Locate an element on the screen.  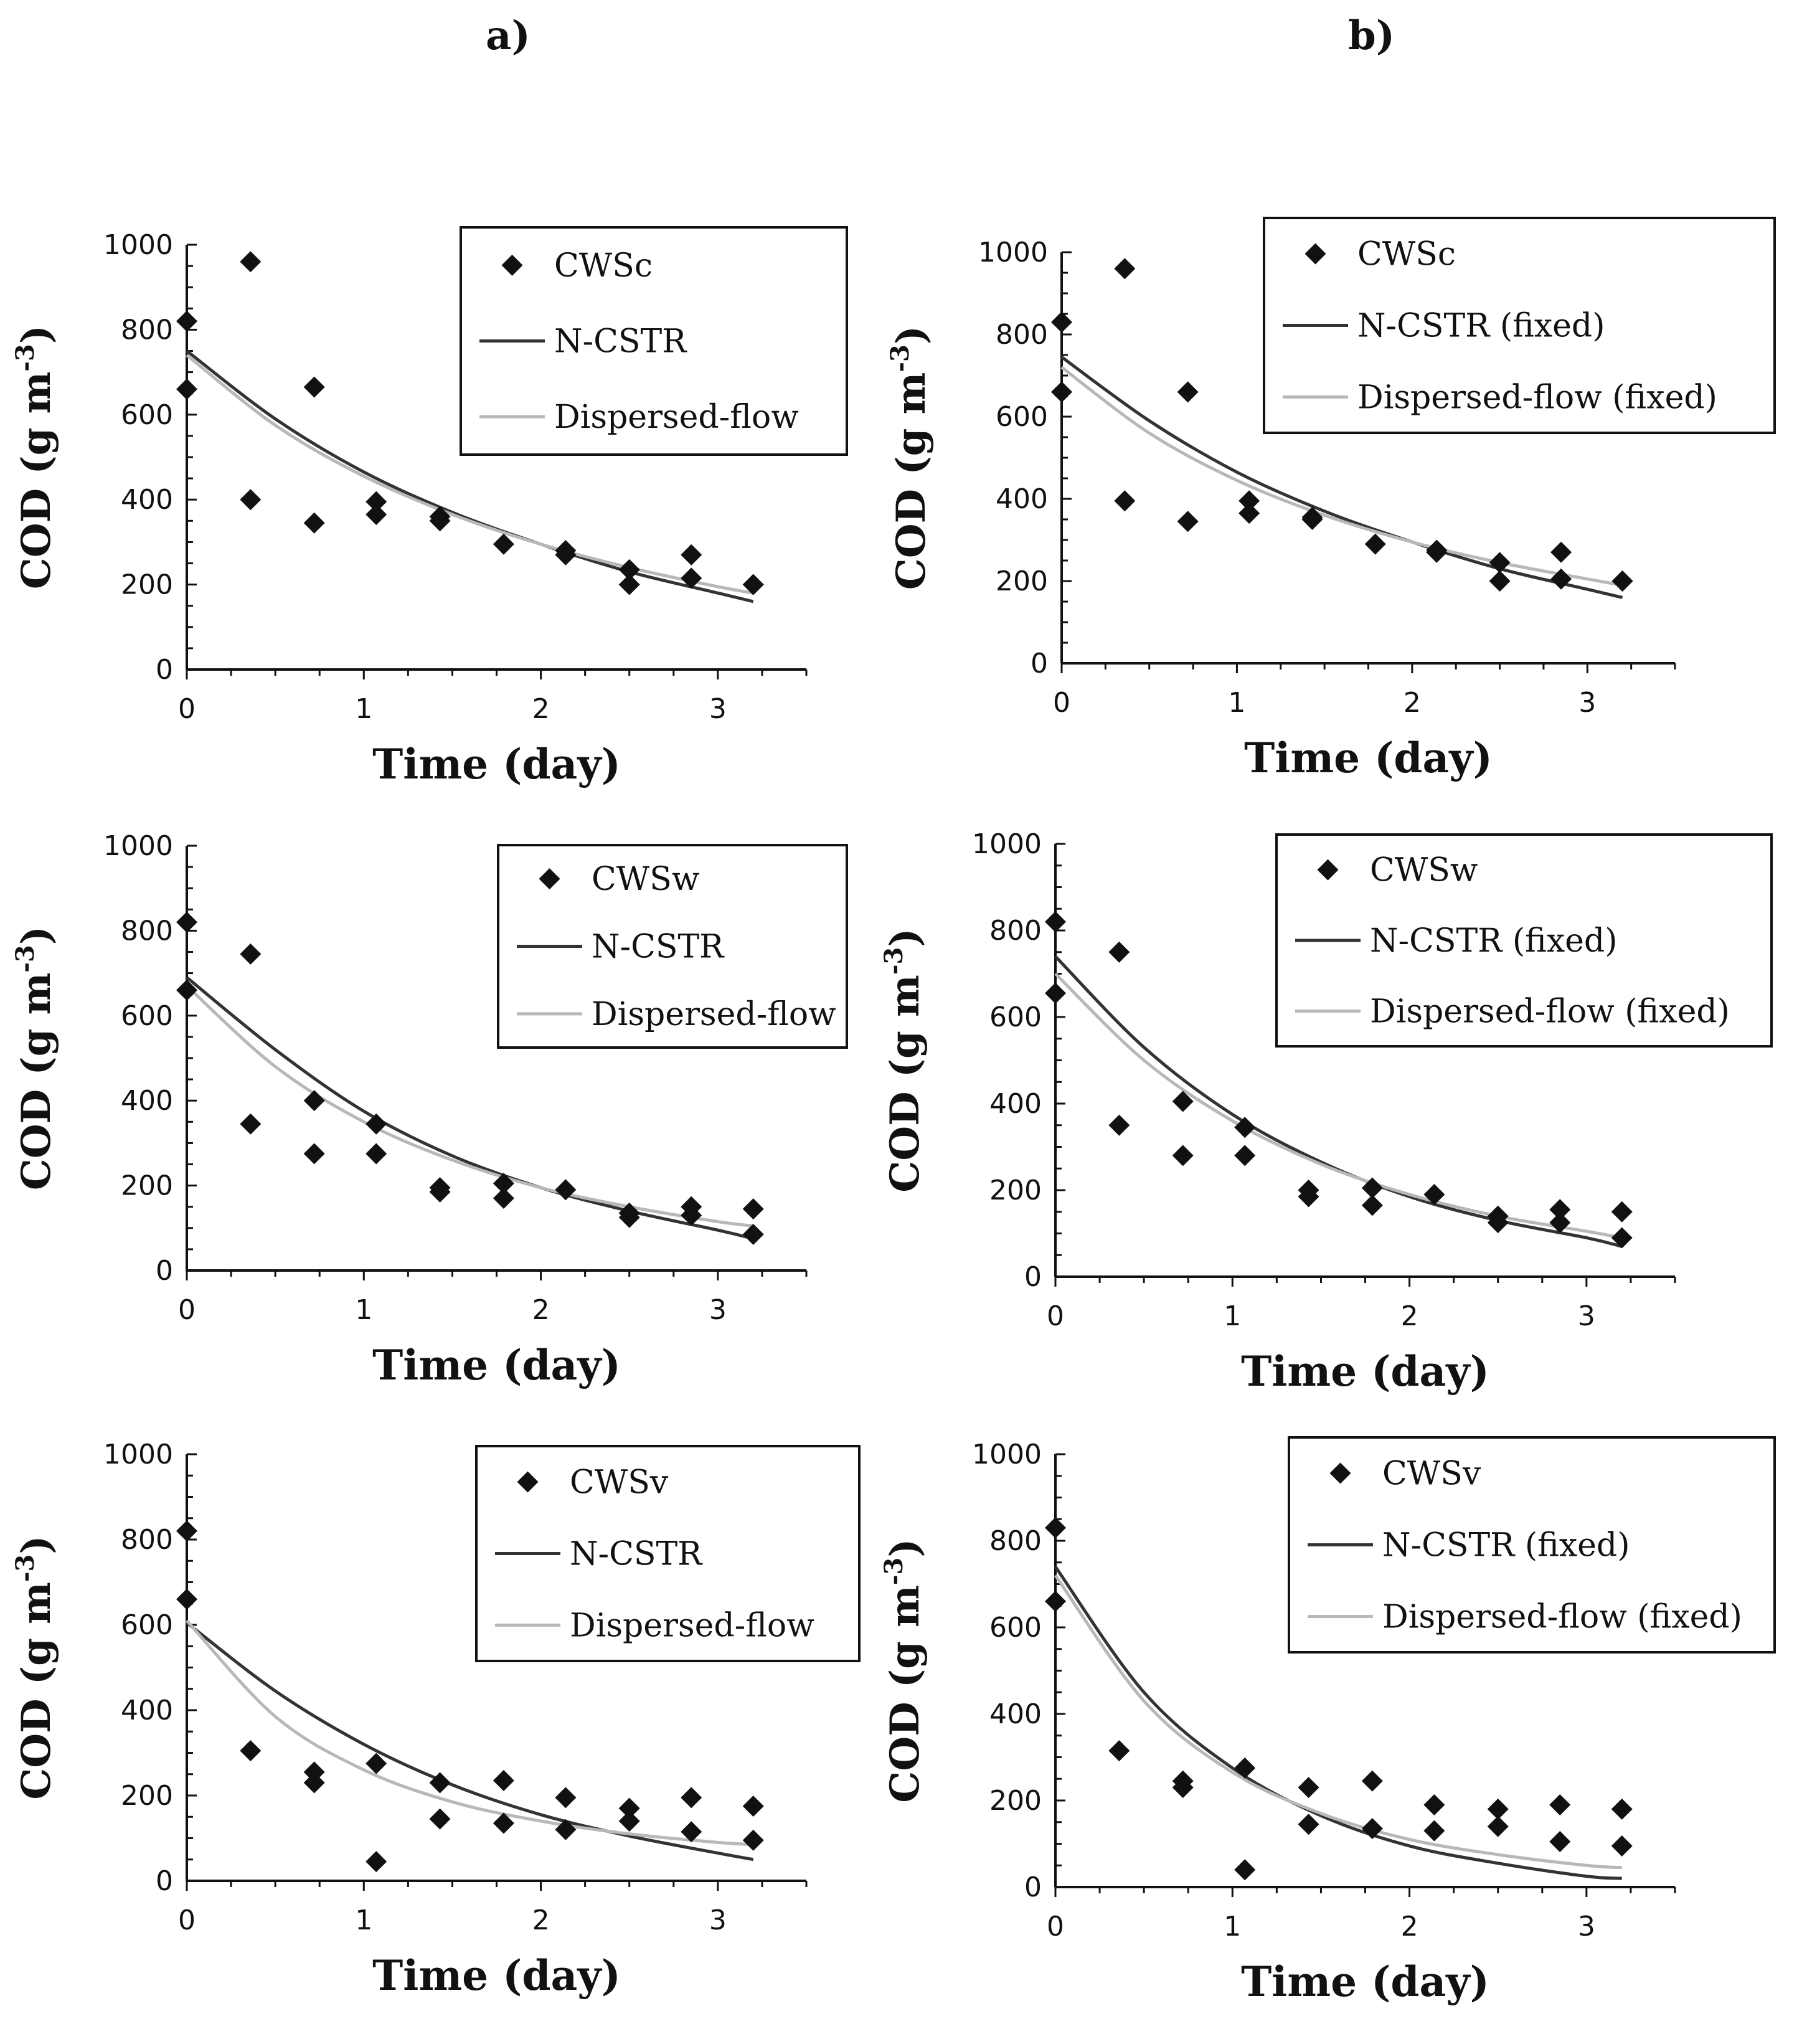
legend-label: CWSc is located at coordinates (1406, 254).